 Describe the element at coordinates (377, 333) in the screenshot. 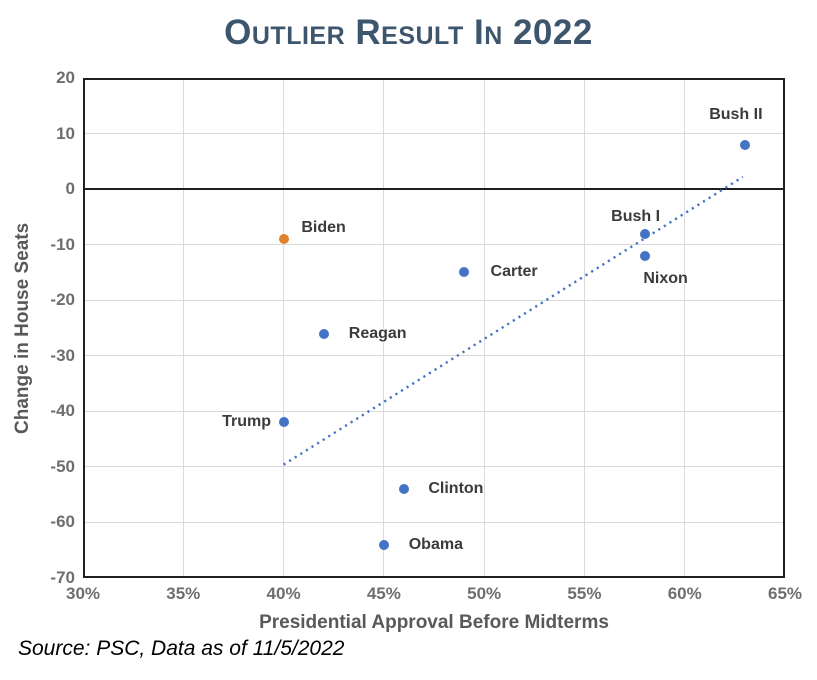

I see `point-label-reagan: Reagan` at that location.